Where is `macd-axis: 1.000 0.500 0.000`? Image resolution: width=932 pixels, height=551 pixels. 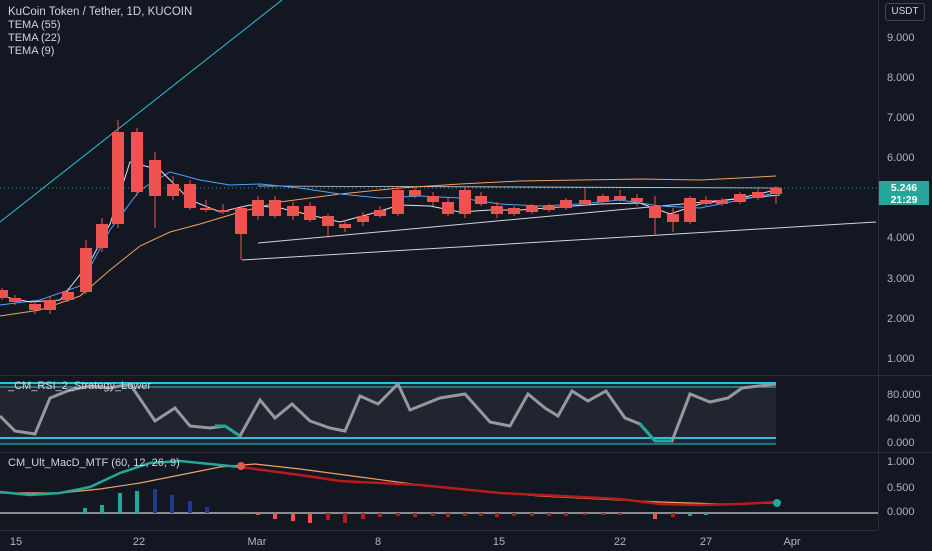
macd-axis: 1.000 0.500 0.000 is located at coordinates (905, 491).